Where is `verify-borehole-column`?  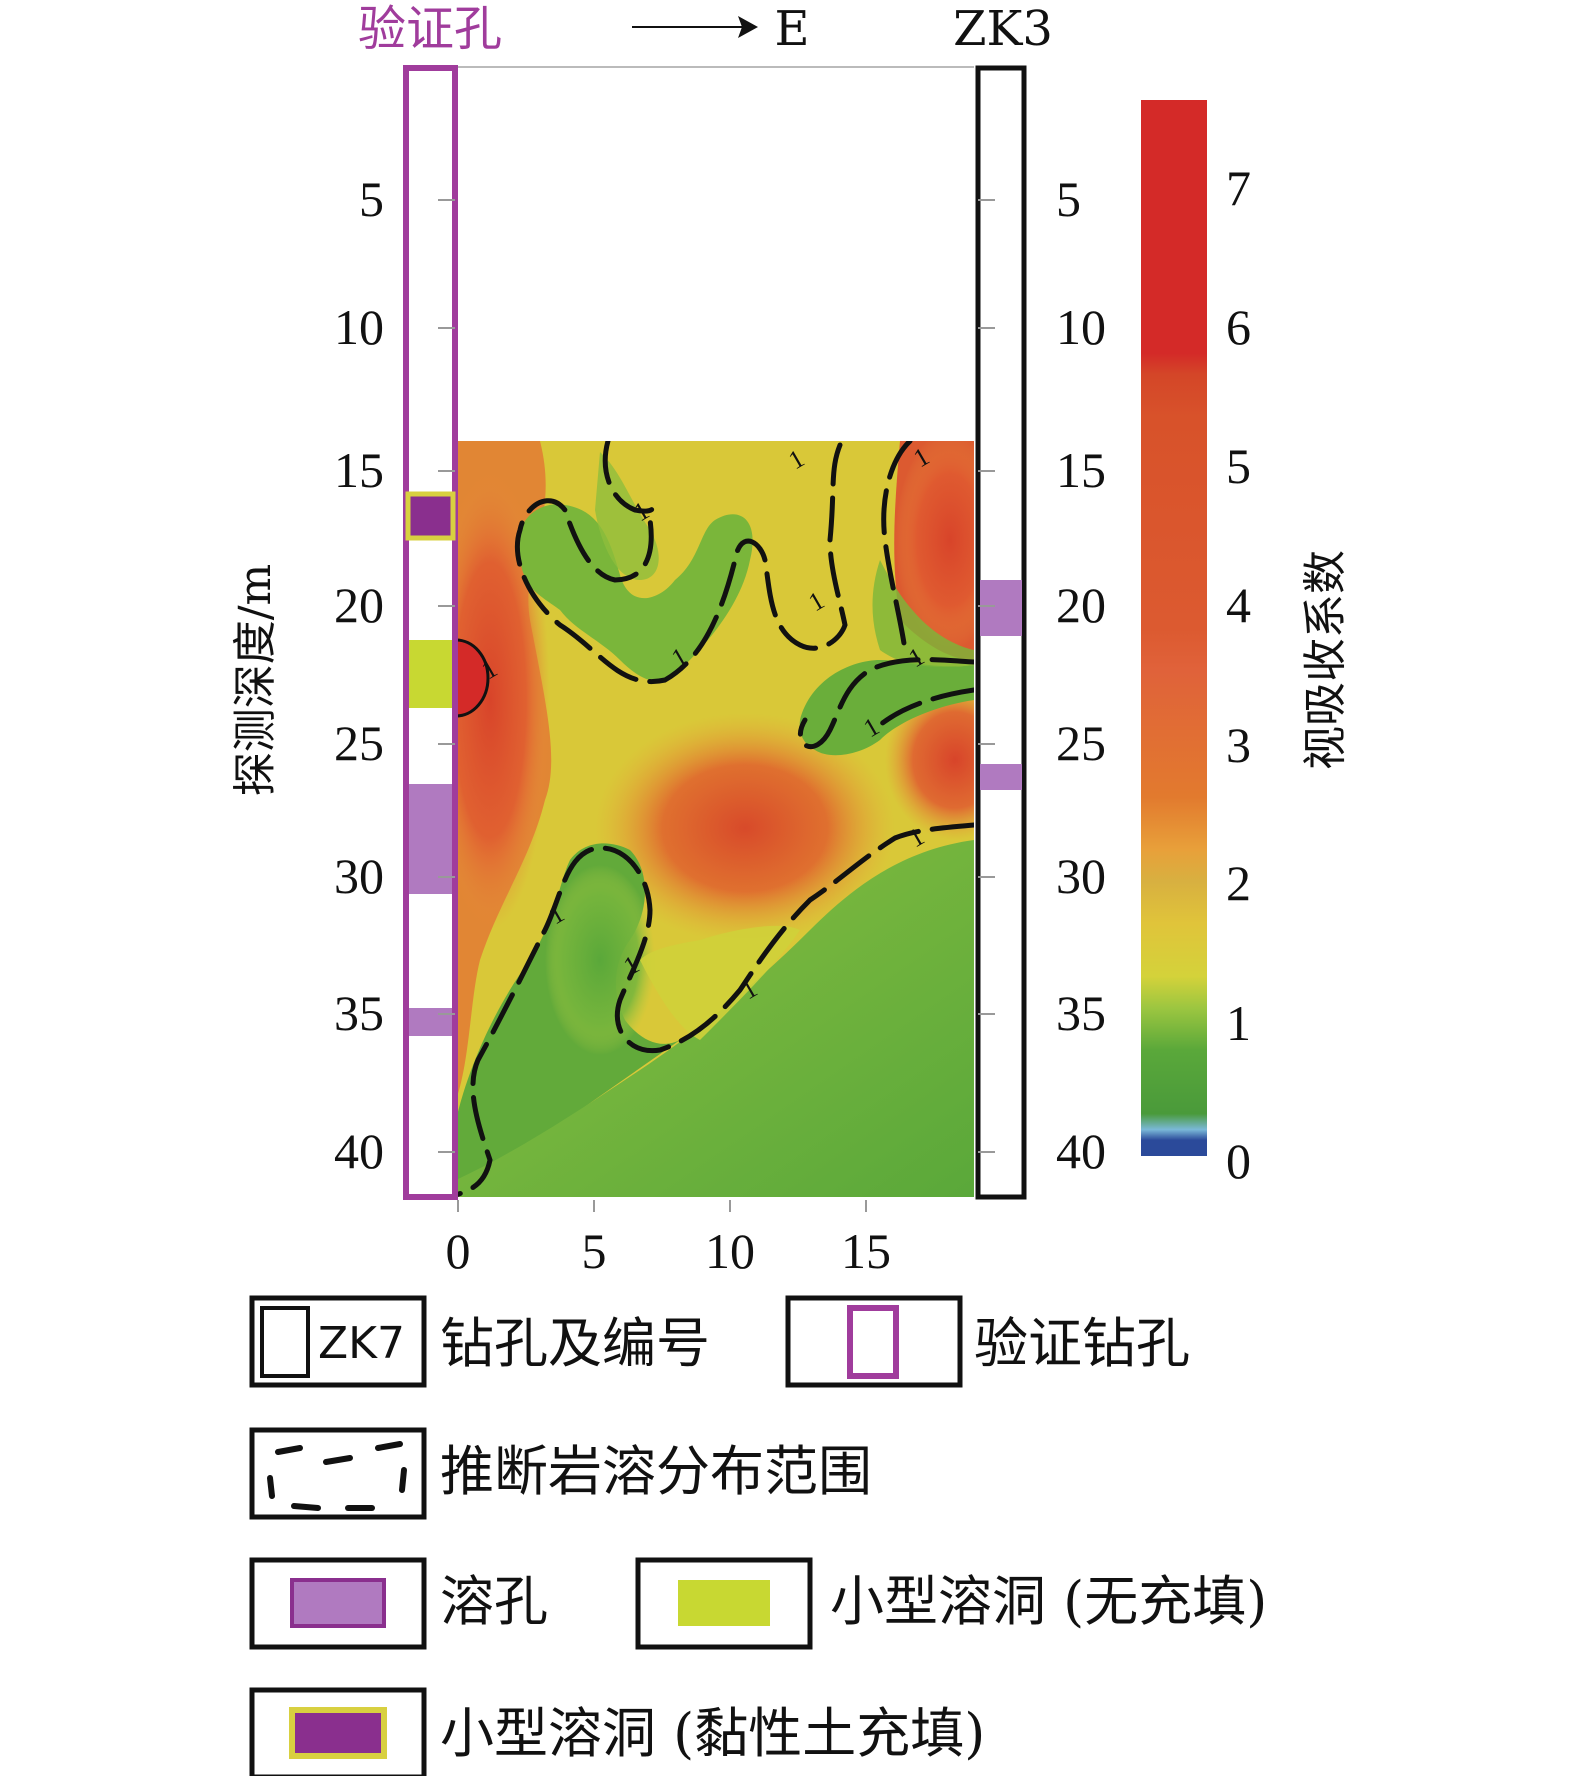
verify-borehole-column is located at coordinates (430, 632).